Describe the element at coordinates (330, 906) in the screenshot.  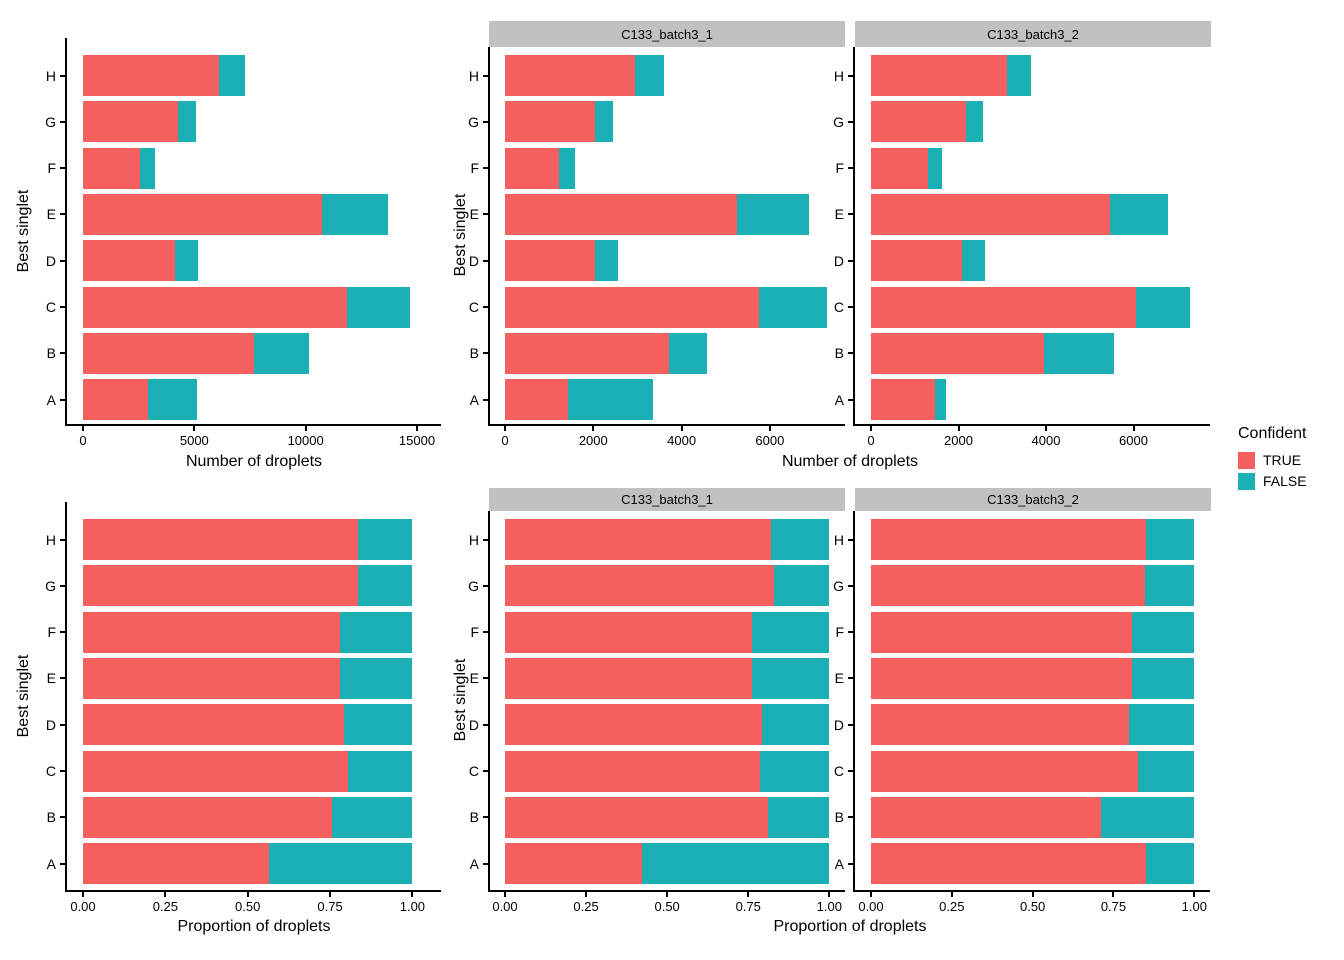
I see `x-axis-tick-label: 0.75` at that location.